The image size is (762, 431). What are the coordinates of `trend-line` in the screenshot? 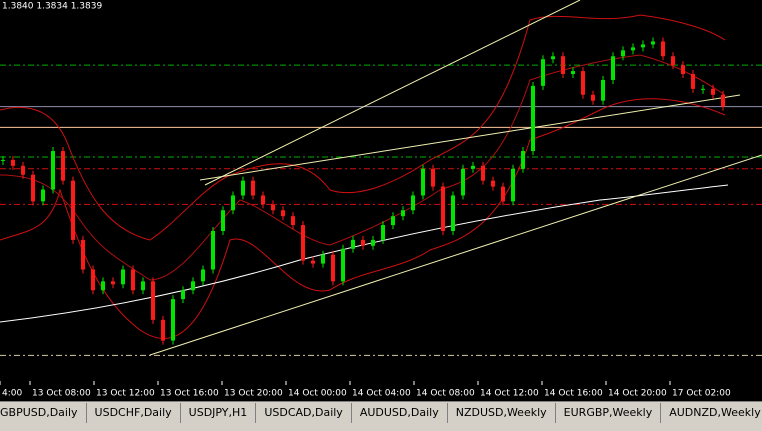 It's located at (470, 137).